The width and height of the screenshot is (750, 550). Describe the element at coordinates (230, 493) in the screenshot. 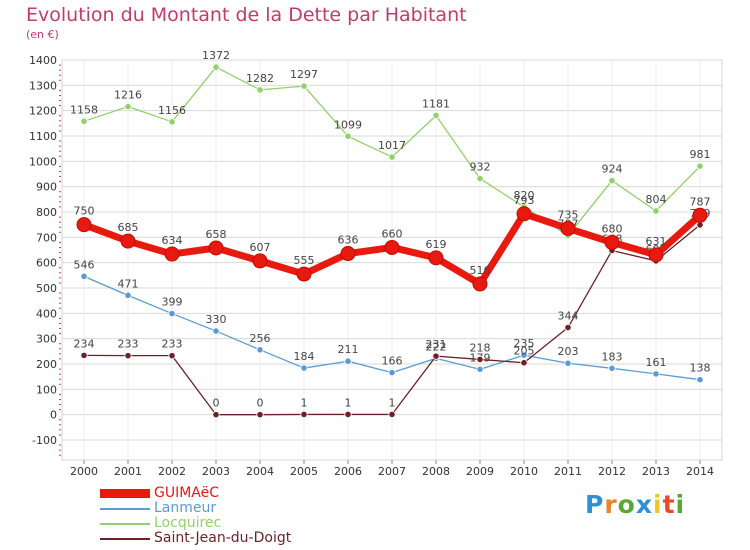

I see `legend-item: GUIMAëC` at that location.